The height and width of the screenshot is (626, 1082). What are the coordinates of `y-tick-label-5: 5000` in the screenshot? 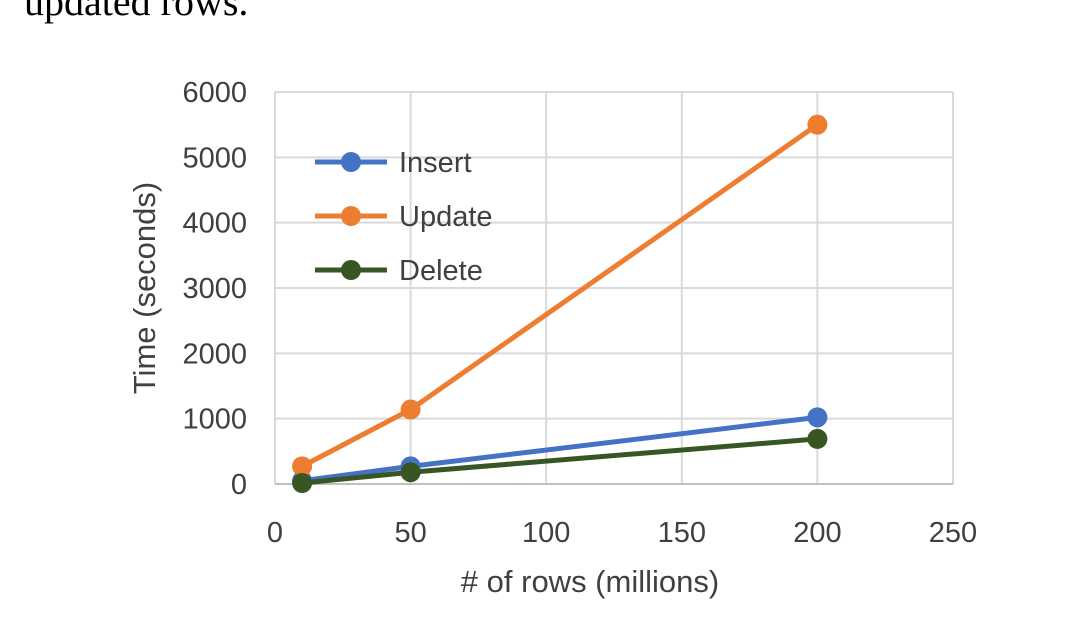 It's located at (214, 158).